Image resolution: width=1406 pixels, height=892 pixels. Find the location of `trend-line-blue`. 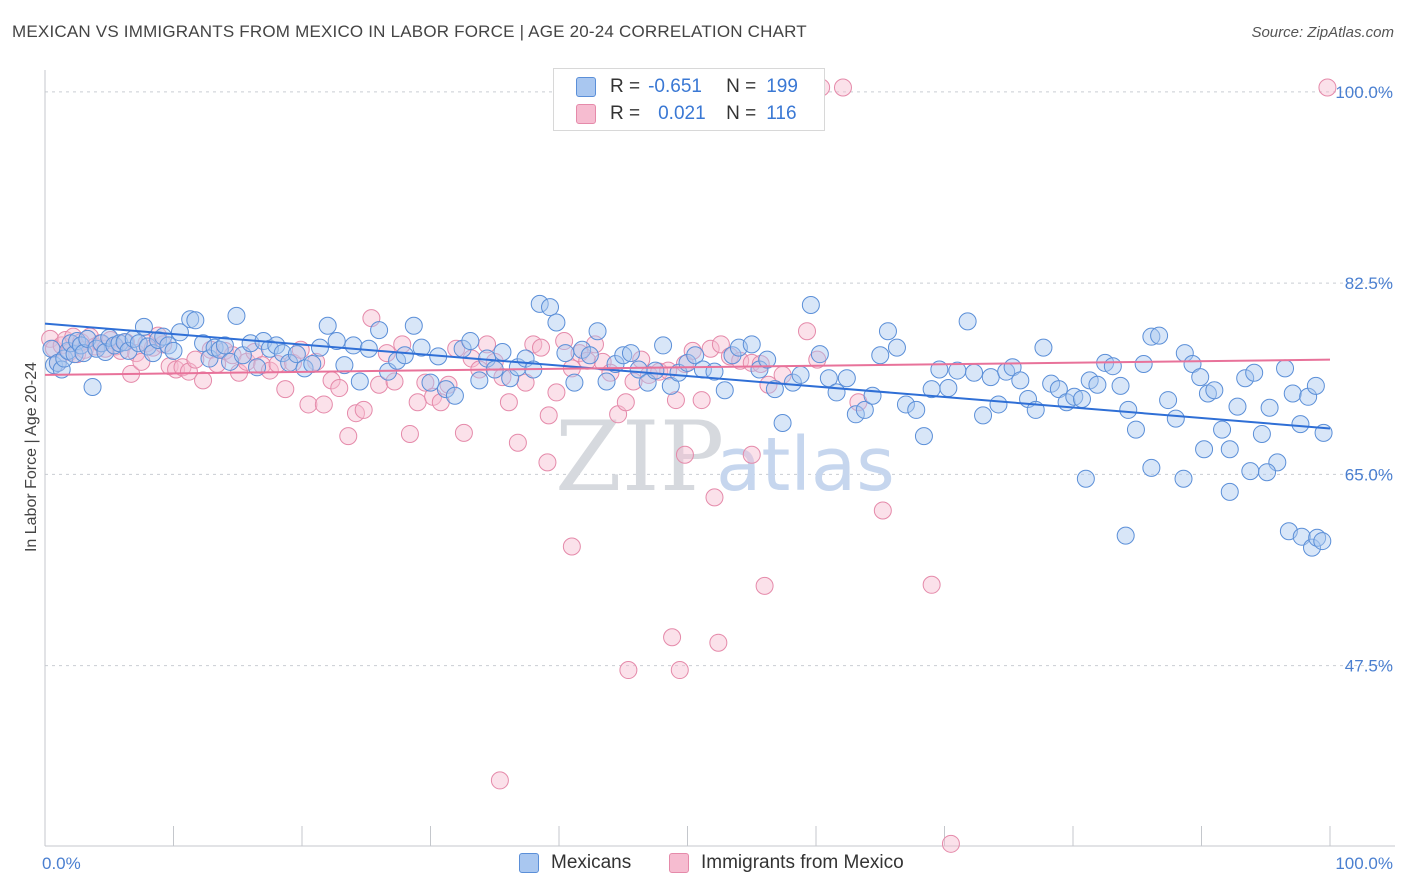

trend-line-blue is located at coordinates (687, 376).